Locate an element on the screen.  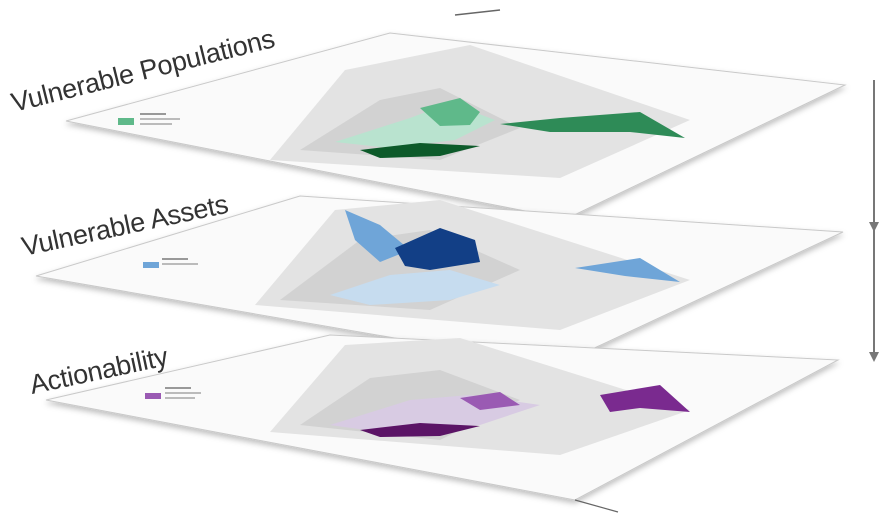
flow-arrow is located at coordinates (874, 221).